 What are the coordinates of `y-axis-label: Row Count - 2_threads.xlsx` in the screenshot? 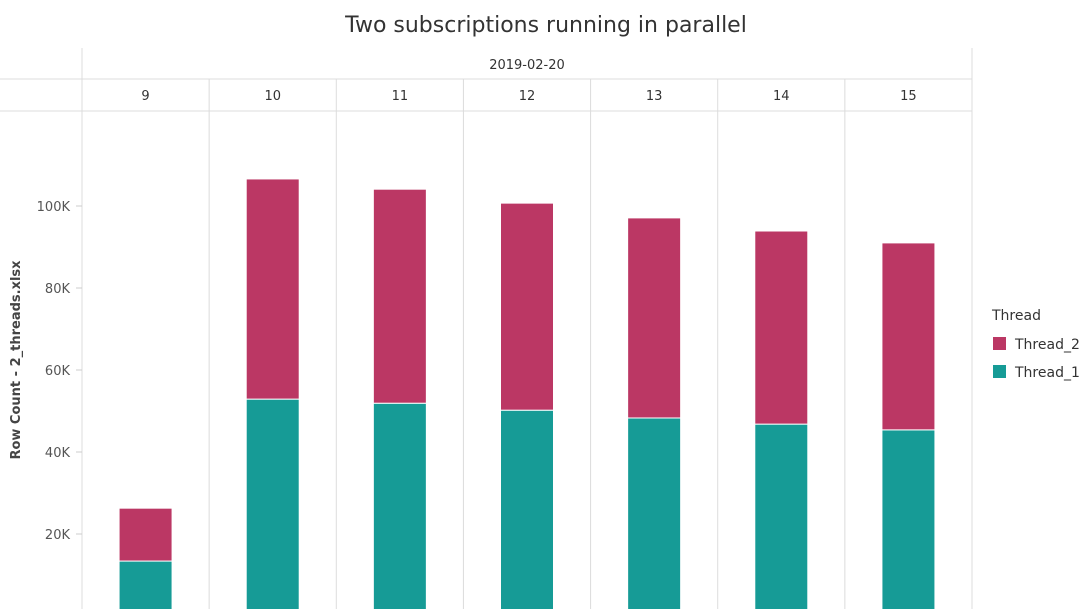 It's located at (16, 360).